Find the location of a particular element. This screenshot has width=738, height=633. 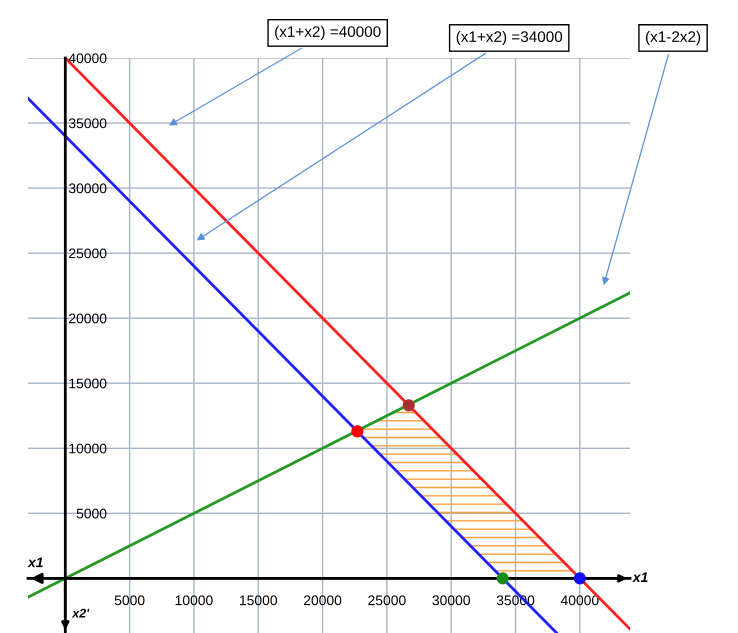

y-axis-title: x2' is located at coordinates (81, 613).